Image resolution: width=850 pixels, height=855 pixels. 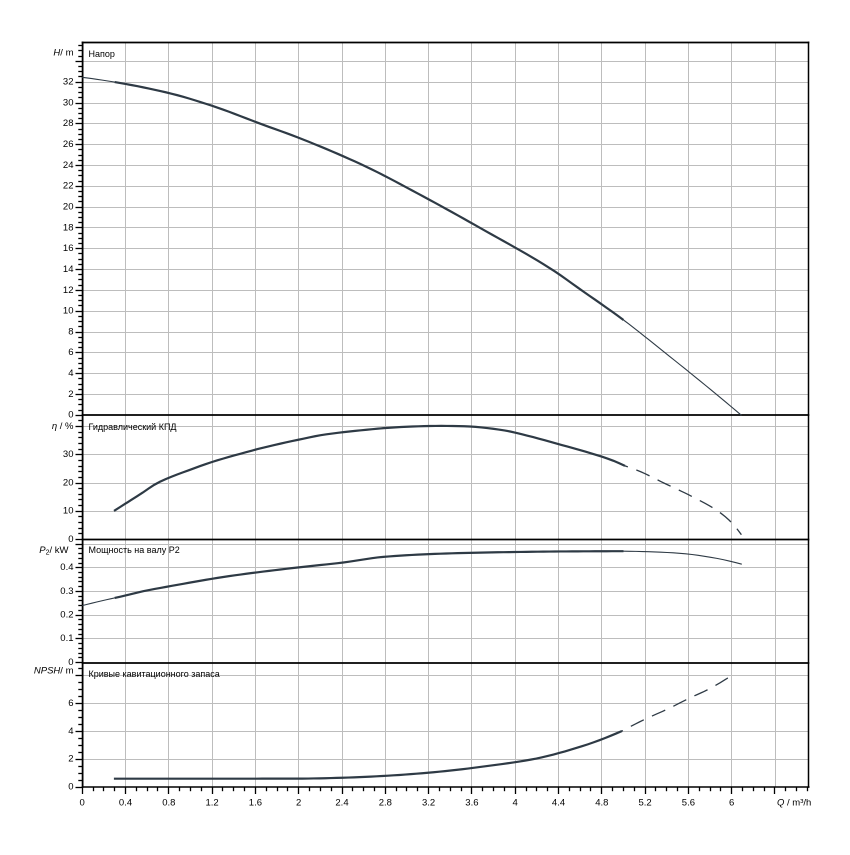 What do you see at coordinates (211, 803) in the screenshot?
I see `svg-text: 1.2` at bounding box center [211, 803].